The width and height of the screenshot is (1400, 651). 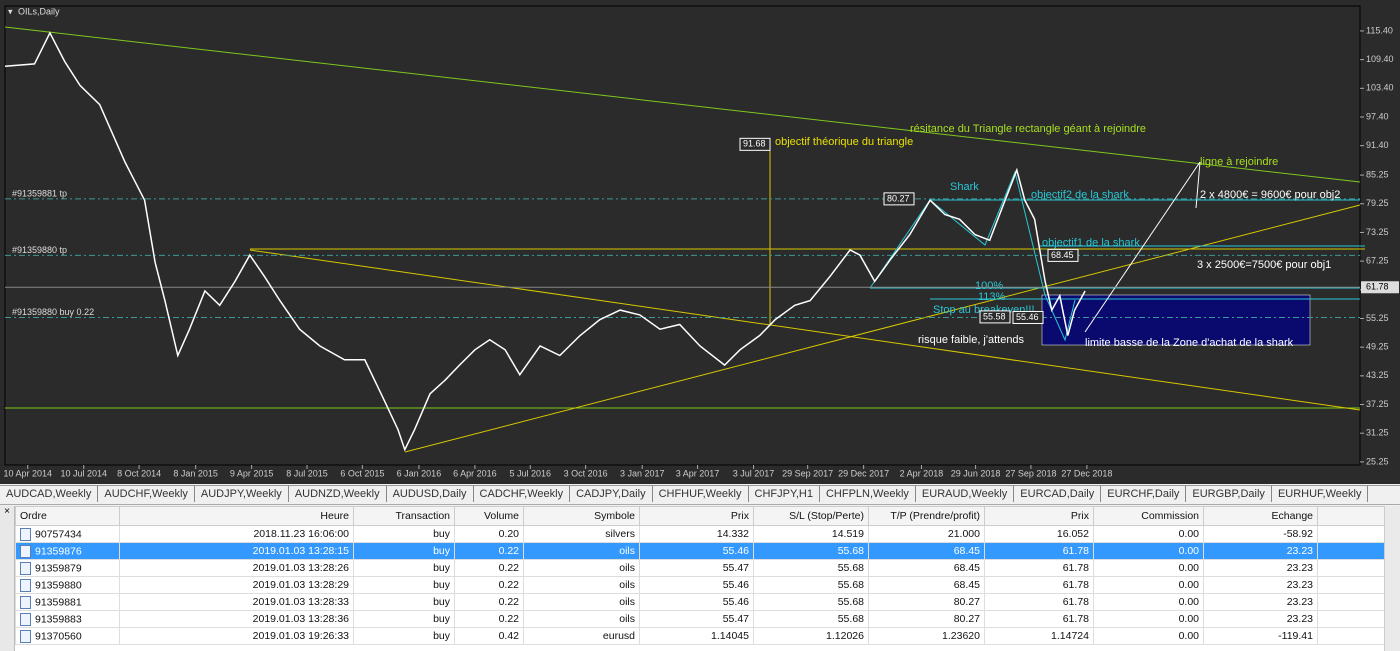 I want to click on cell: 0.00, so click(x=1148, y=636).